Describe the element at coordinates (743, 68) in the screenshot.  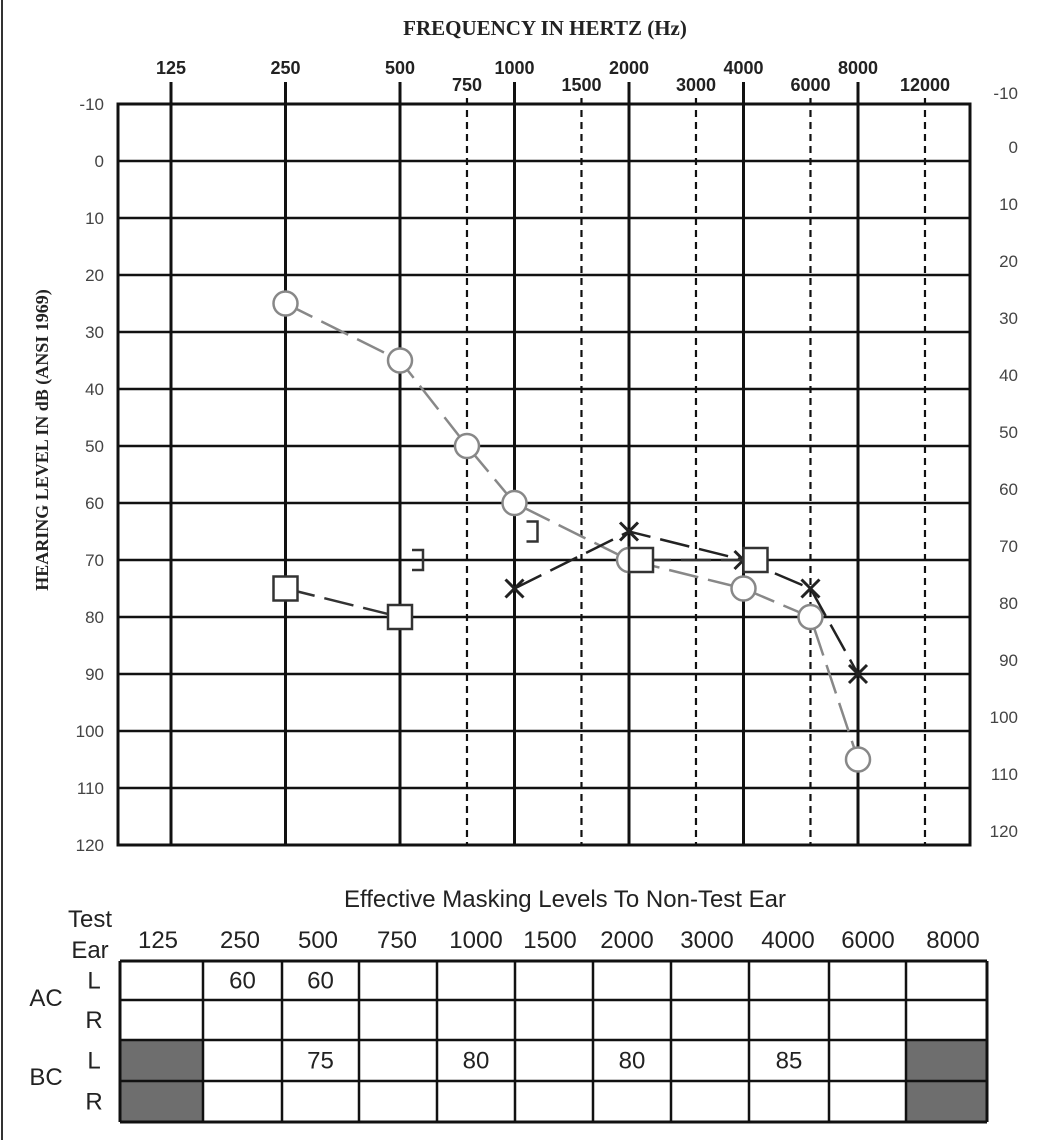
I see `x-tick-label-octave: 4000` at that location.